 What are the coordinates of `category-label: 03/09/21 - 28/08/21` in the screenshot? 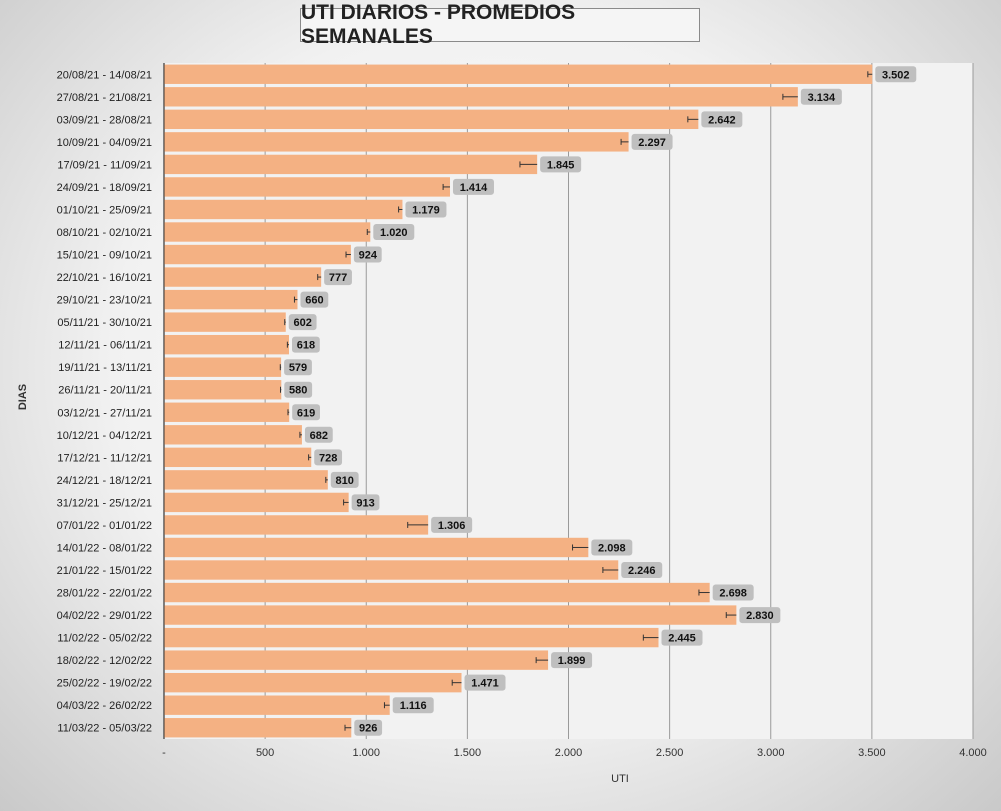 It's located at (104, 120).